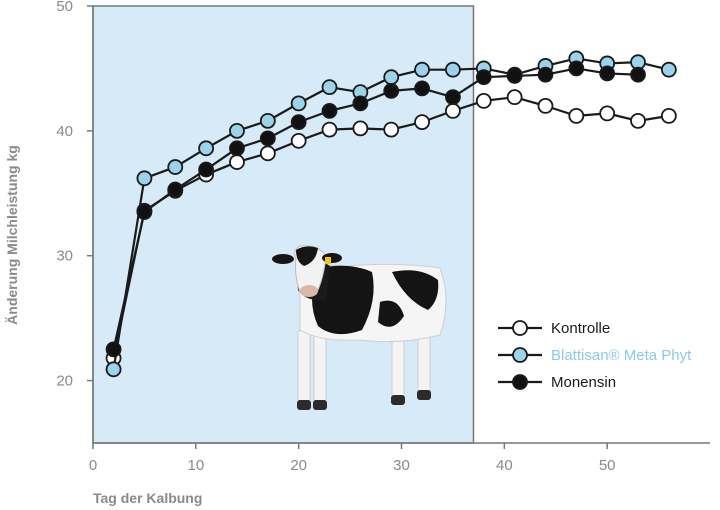  Describe the element at coordinates (283, 259) in the screenshot. I see `cow-ear` at that location.